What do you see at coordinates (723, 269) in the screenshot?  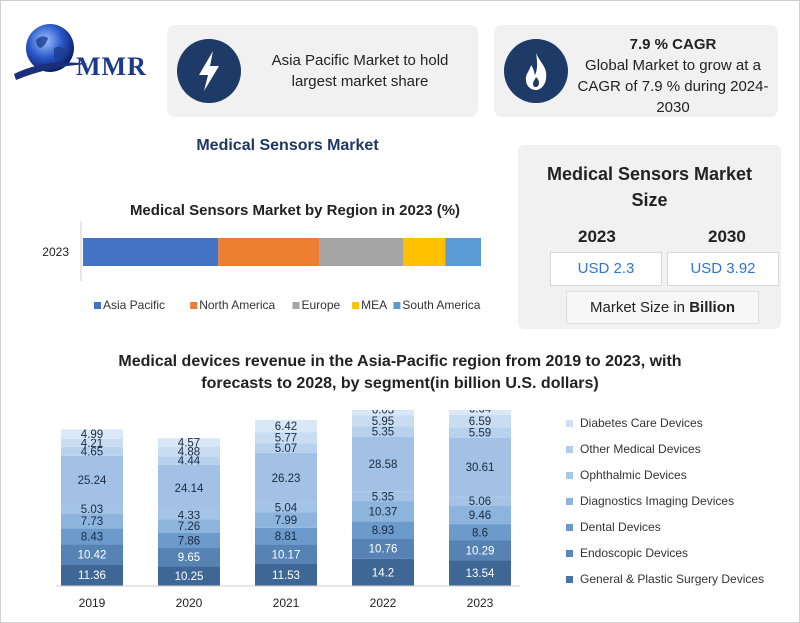 I see `value-2030: USD 3.92` at bounding box center [723, 269].